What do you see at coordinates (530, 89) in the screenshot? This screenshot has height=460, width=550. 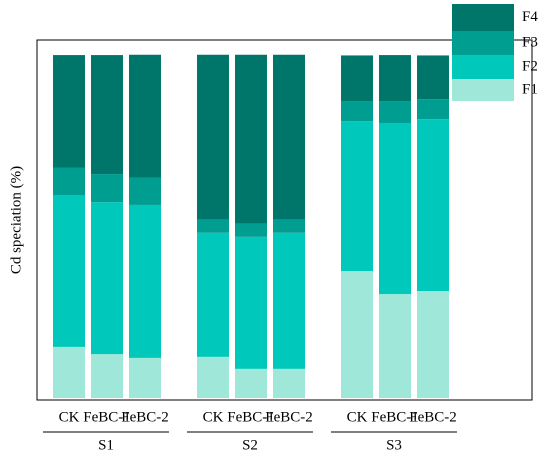 I see `legend-label: F1` at bounding box center [530, 89].